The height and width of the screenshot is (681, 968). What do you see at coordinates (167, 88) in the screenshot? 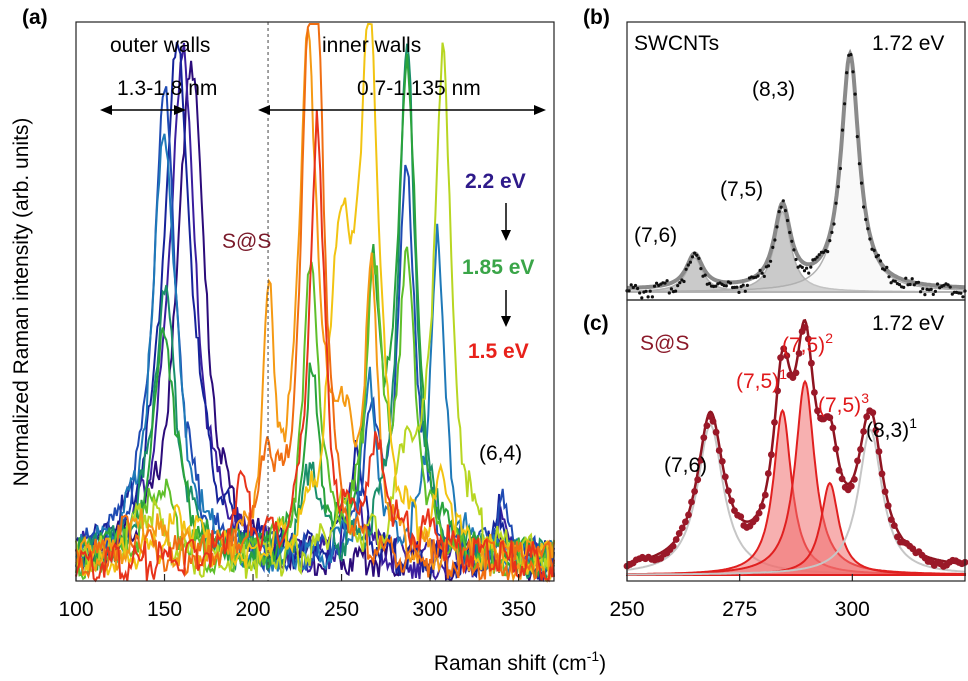
I see `outer-range-label: 1.3-1.8 nm` at bounding box center [167, 88].